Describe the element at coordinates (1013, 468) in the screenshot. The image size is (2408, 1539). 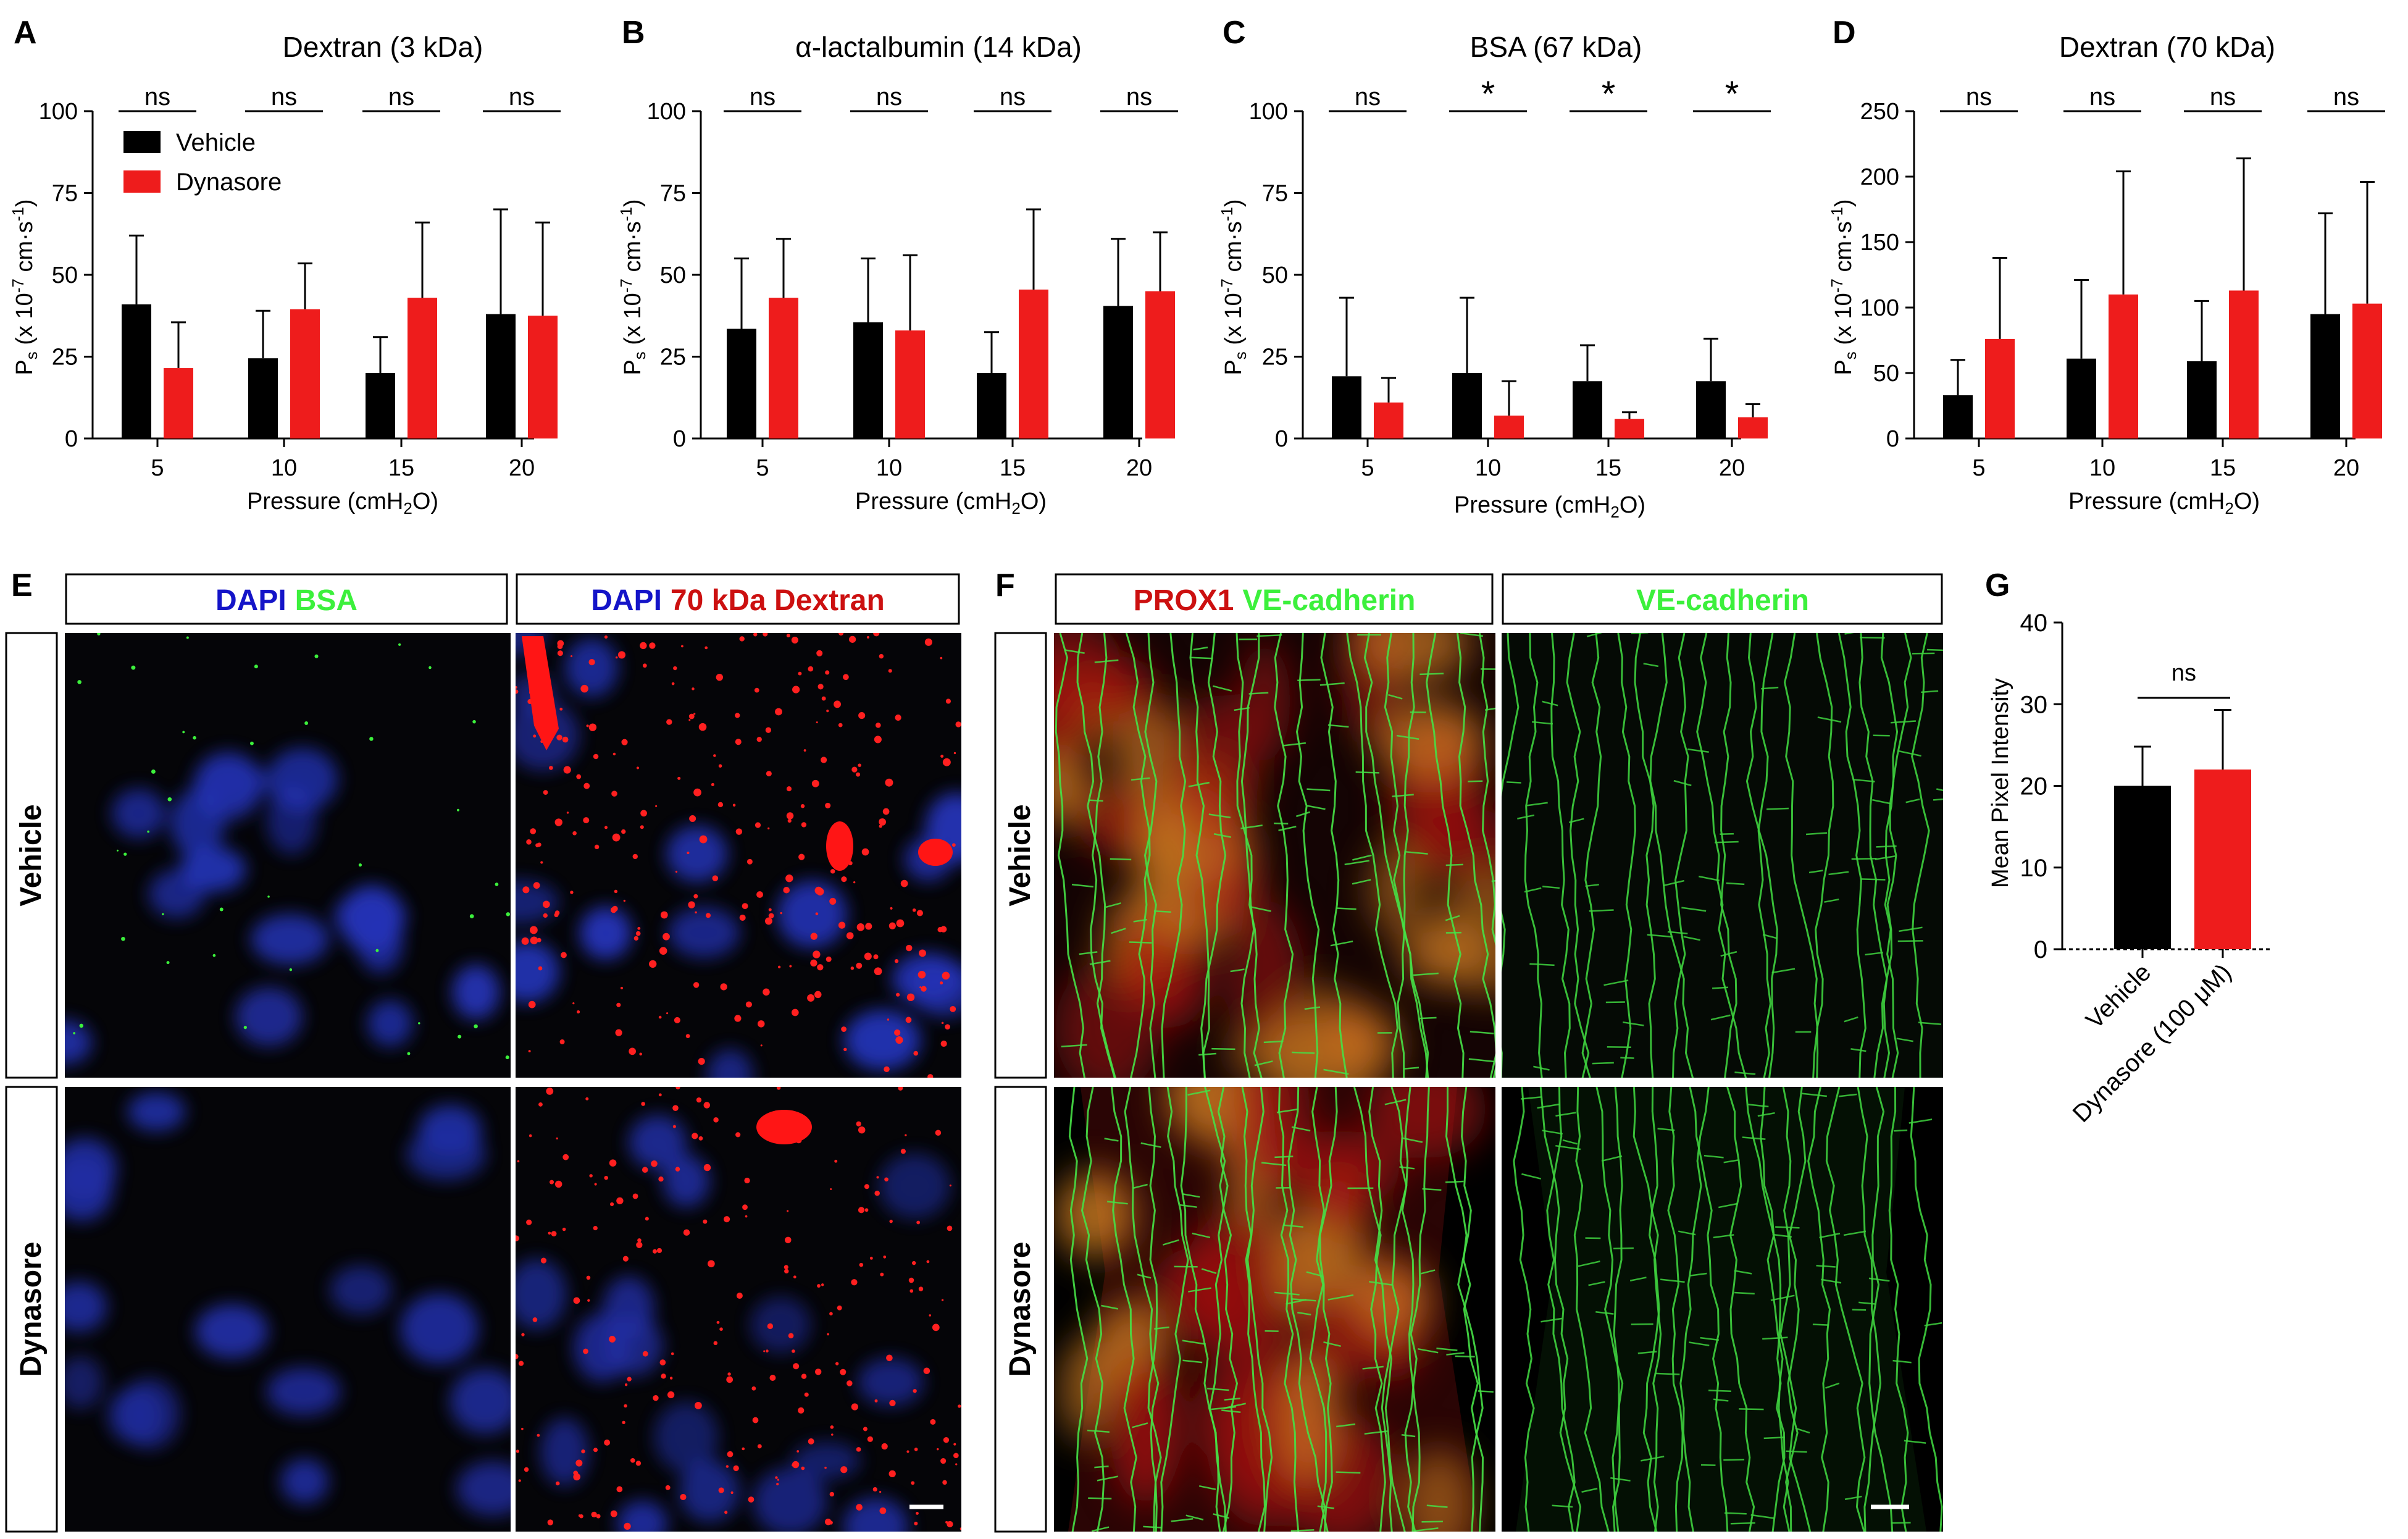
I see `chart-b-xtick-label: 15` at that location.